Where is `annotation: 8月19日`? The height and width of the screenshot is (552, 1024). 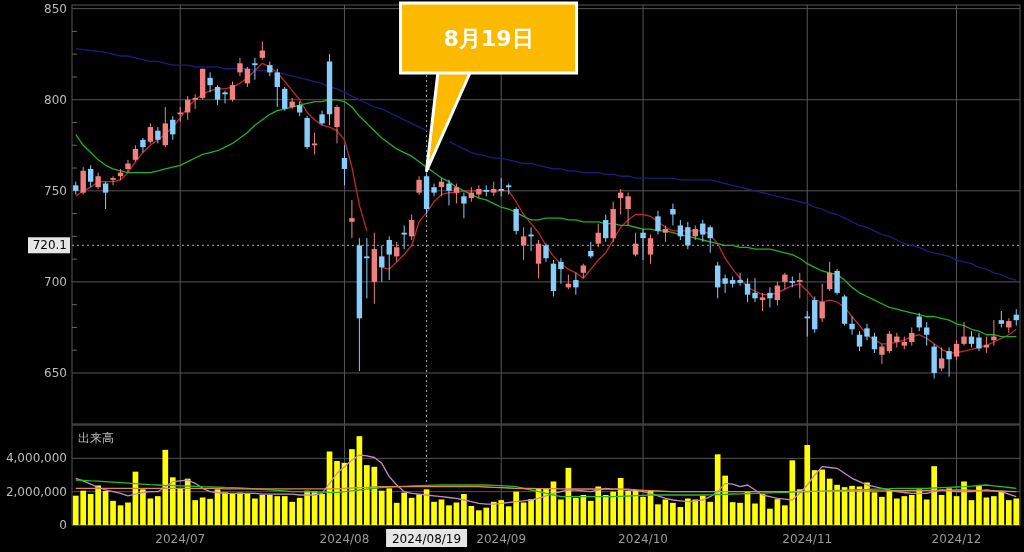
annotation: 8月19日 is located at coordinates (488, 38).